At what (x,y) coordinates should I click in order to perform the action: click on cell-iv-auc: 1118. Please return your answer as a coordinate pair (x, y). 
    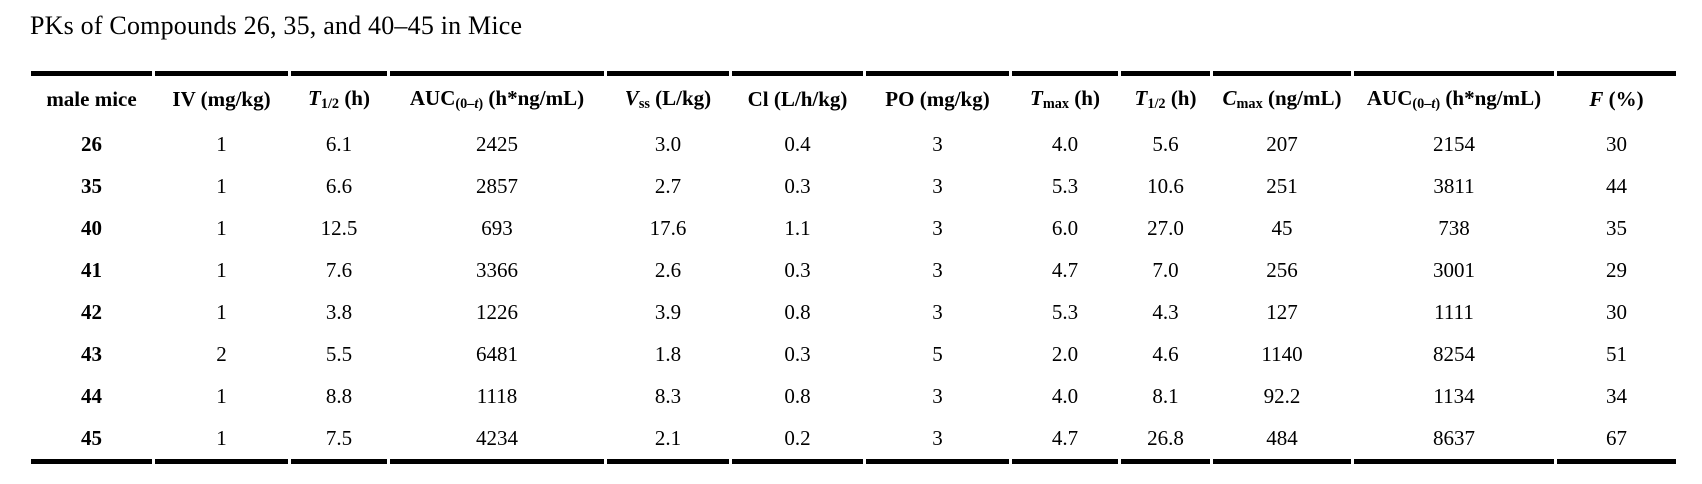
    Looking at the image, I should click on (497, 395).